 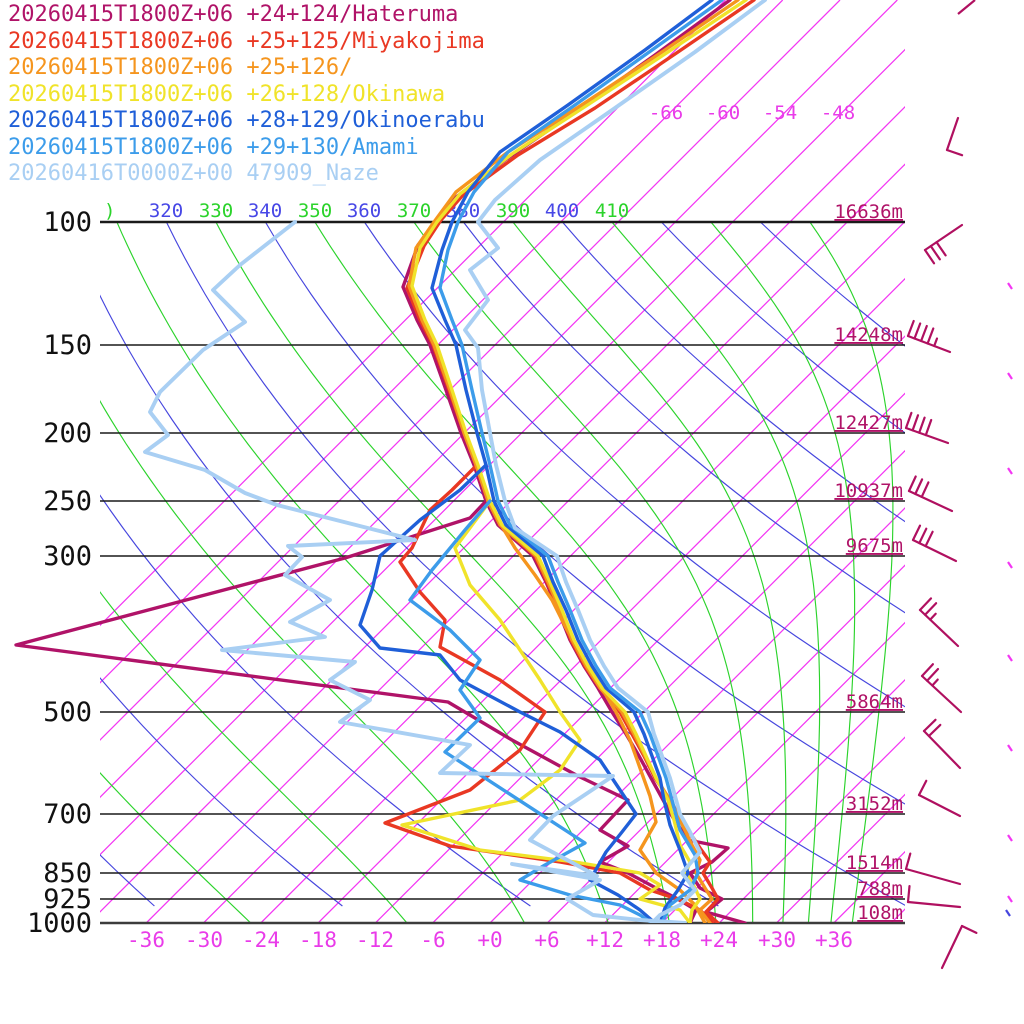 I want to click on height-label-500: 5864m, so click(x=874, y=702).